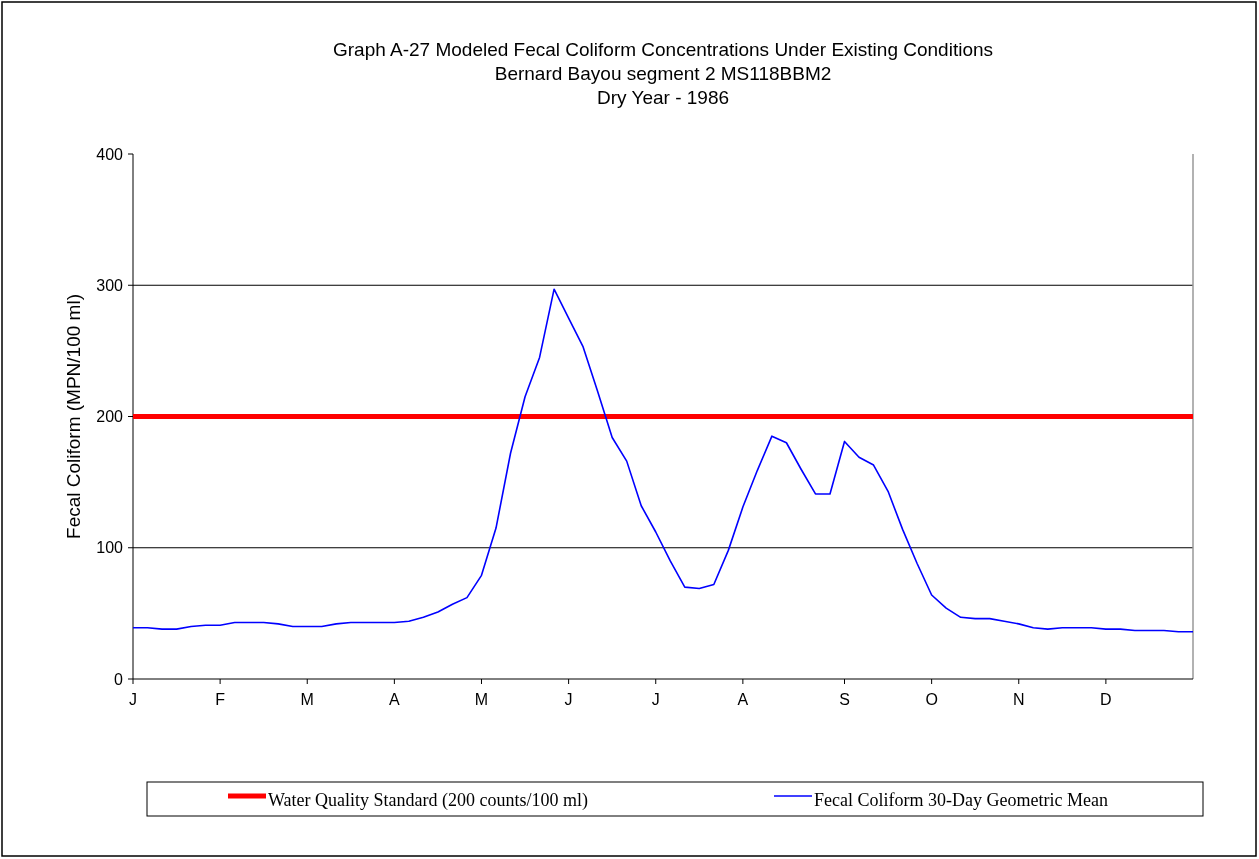 The height and width of the screenshot is (859, 1259). I want to click on x-tick-label: D, so click(1106, 699).